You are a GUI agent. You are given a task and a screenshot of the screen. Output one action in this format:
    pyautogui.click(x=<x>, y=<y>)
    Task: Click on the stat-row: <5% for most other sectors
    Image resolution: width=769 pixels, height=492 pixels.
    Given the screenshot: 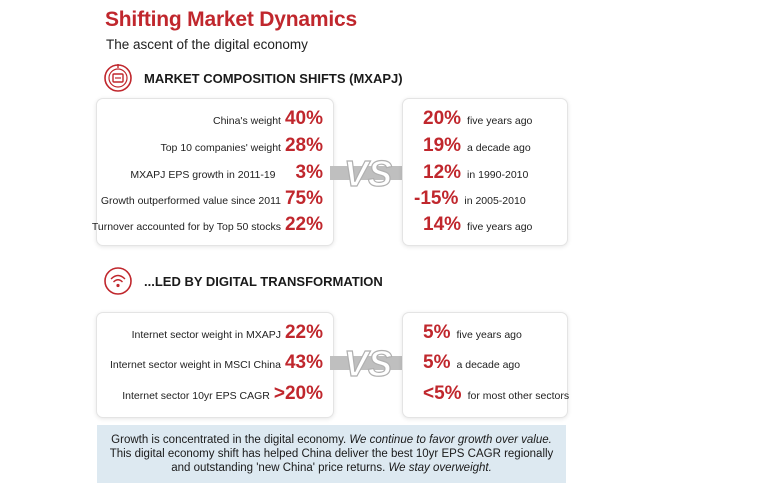 What is the action you would take?
    pyautogui.click(x=496, y=394)
    